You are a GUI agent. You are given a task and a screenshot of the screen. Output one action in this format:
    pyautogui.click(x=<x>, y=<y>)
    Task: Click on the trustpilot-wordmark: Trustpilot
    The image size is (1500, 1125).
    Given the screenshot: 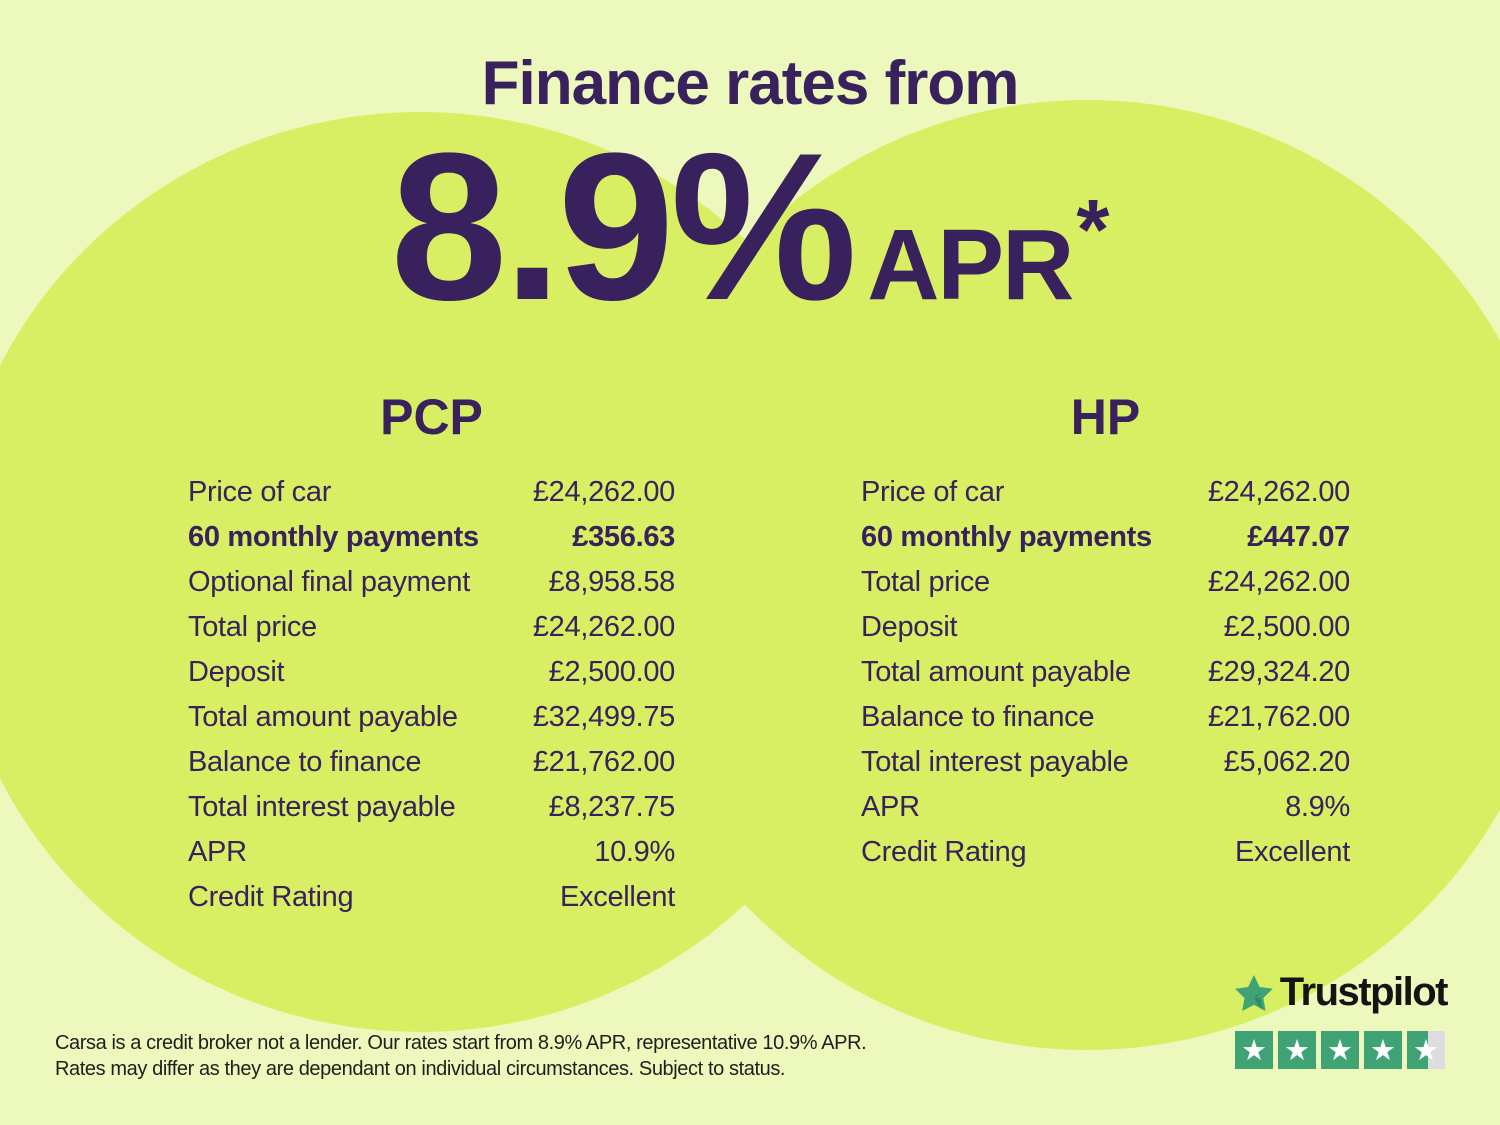 What is the action you would take?
    pyautogui.click(x=1364, y=992)
    